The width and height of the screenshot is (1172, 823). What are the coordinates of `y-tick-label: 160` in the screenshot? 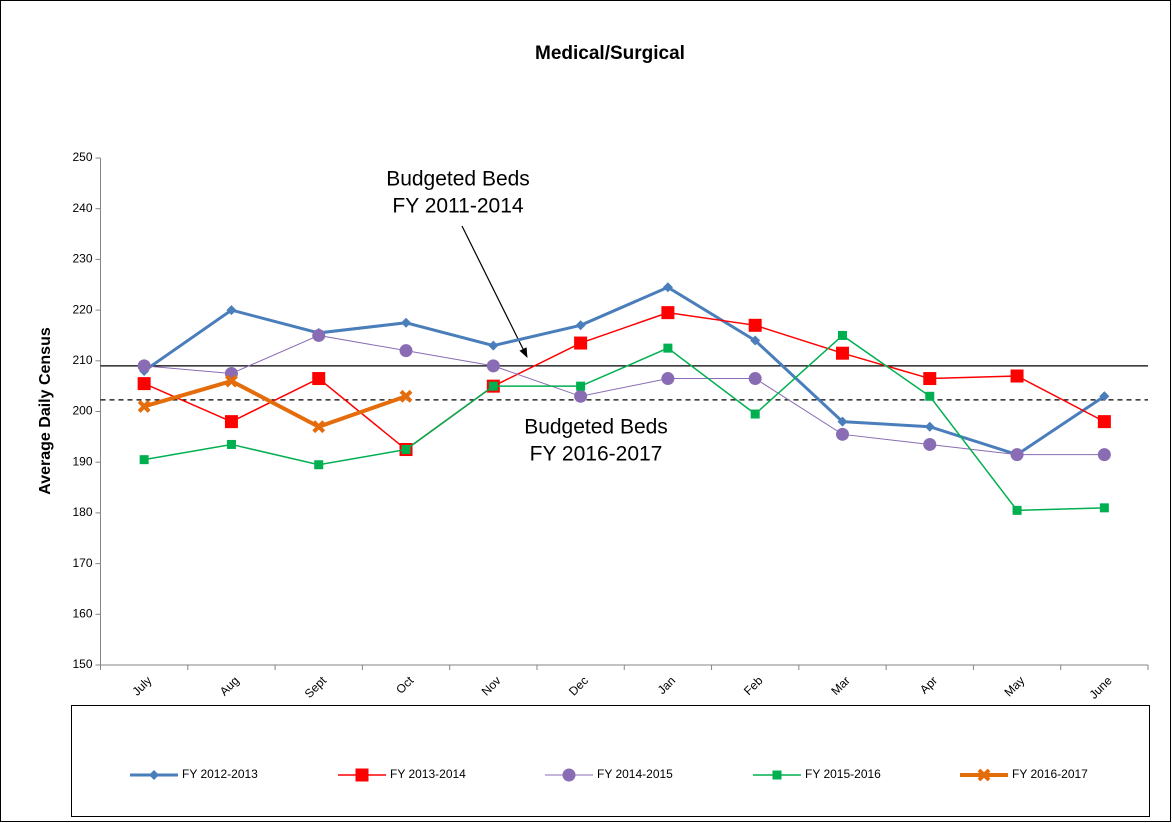 It's located at (82, 613).